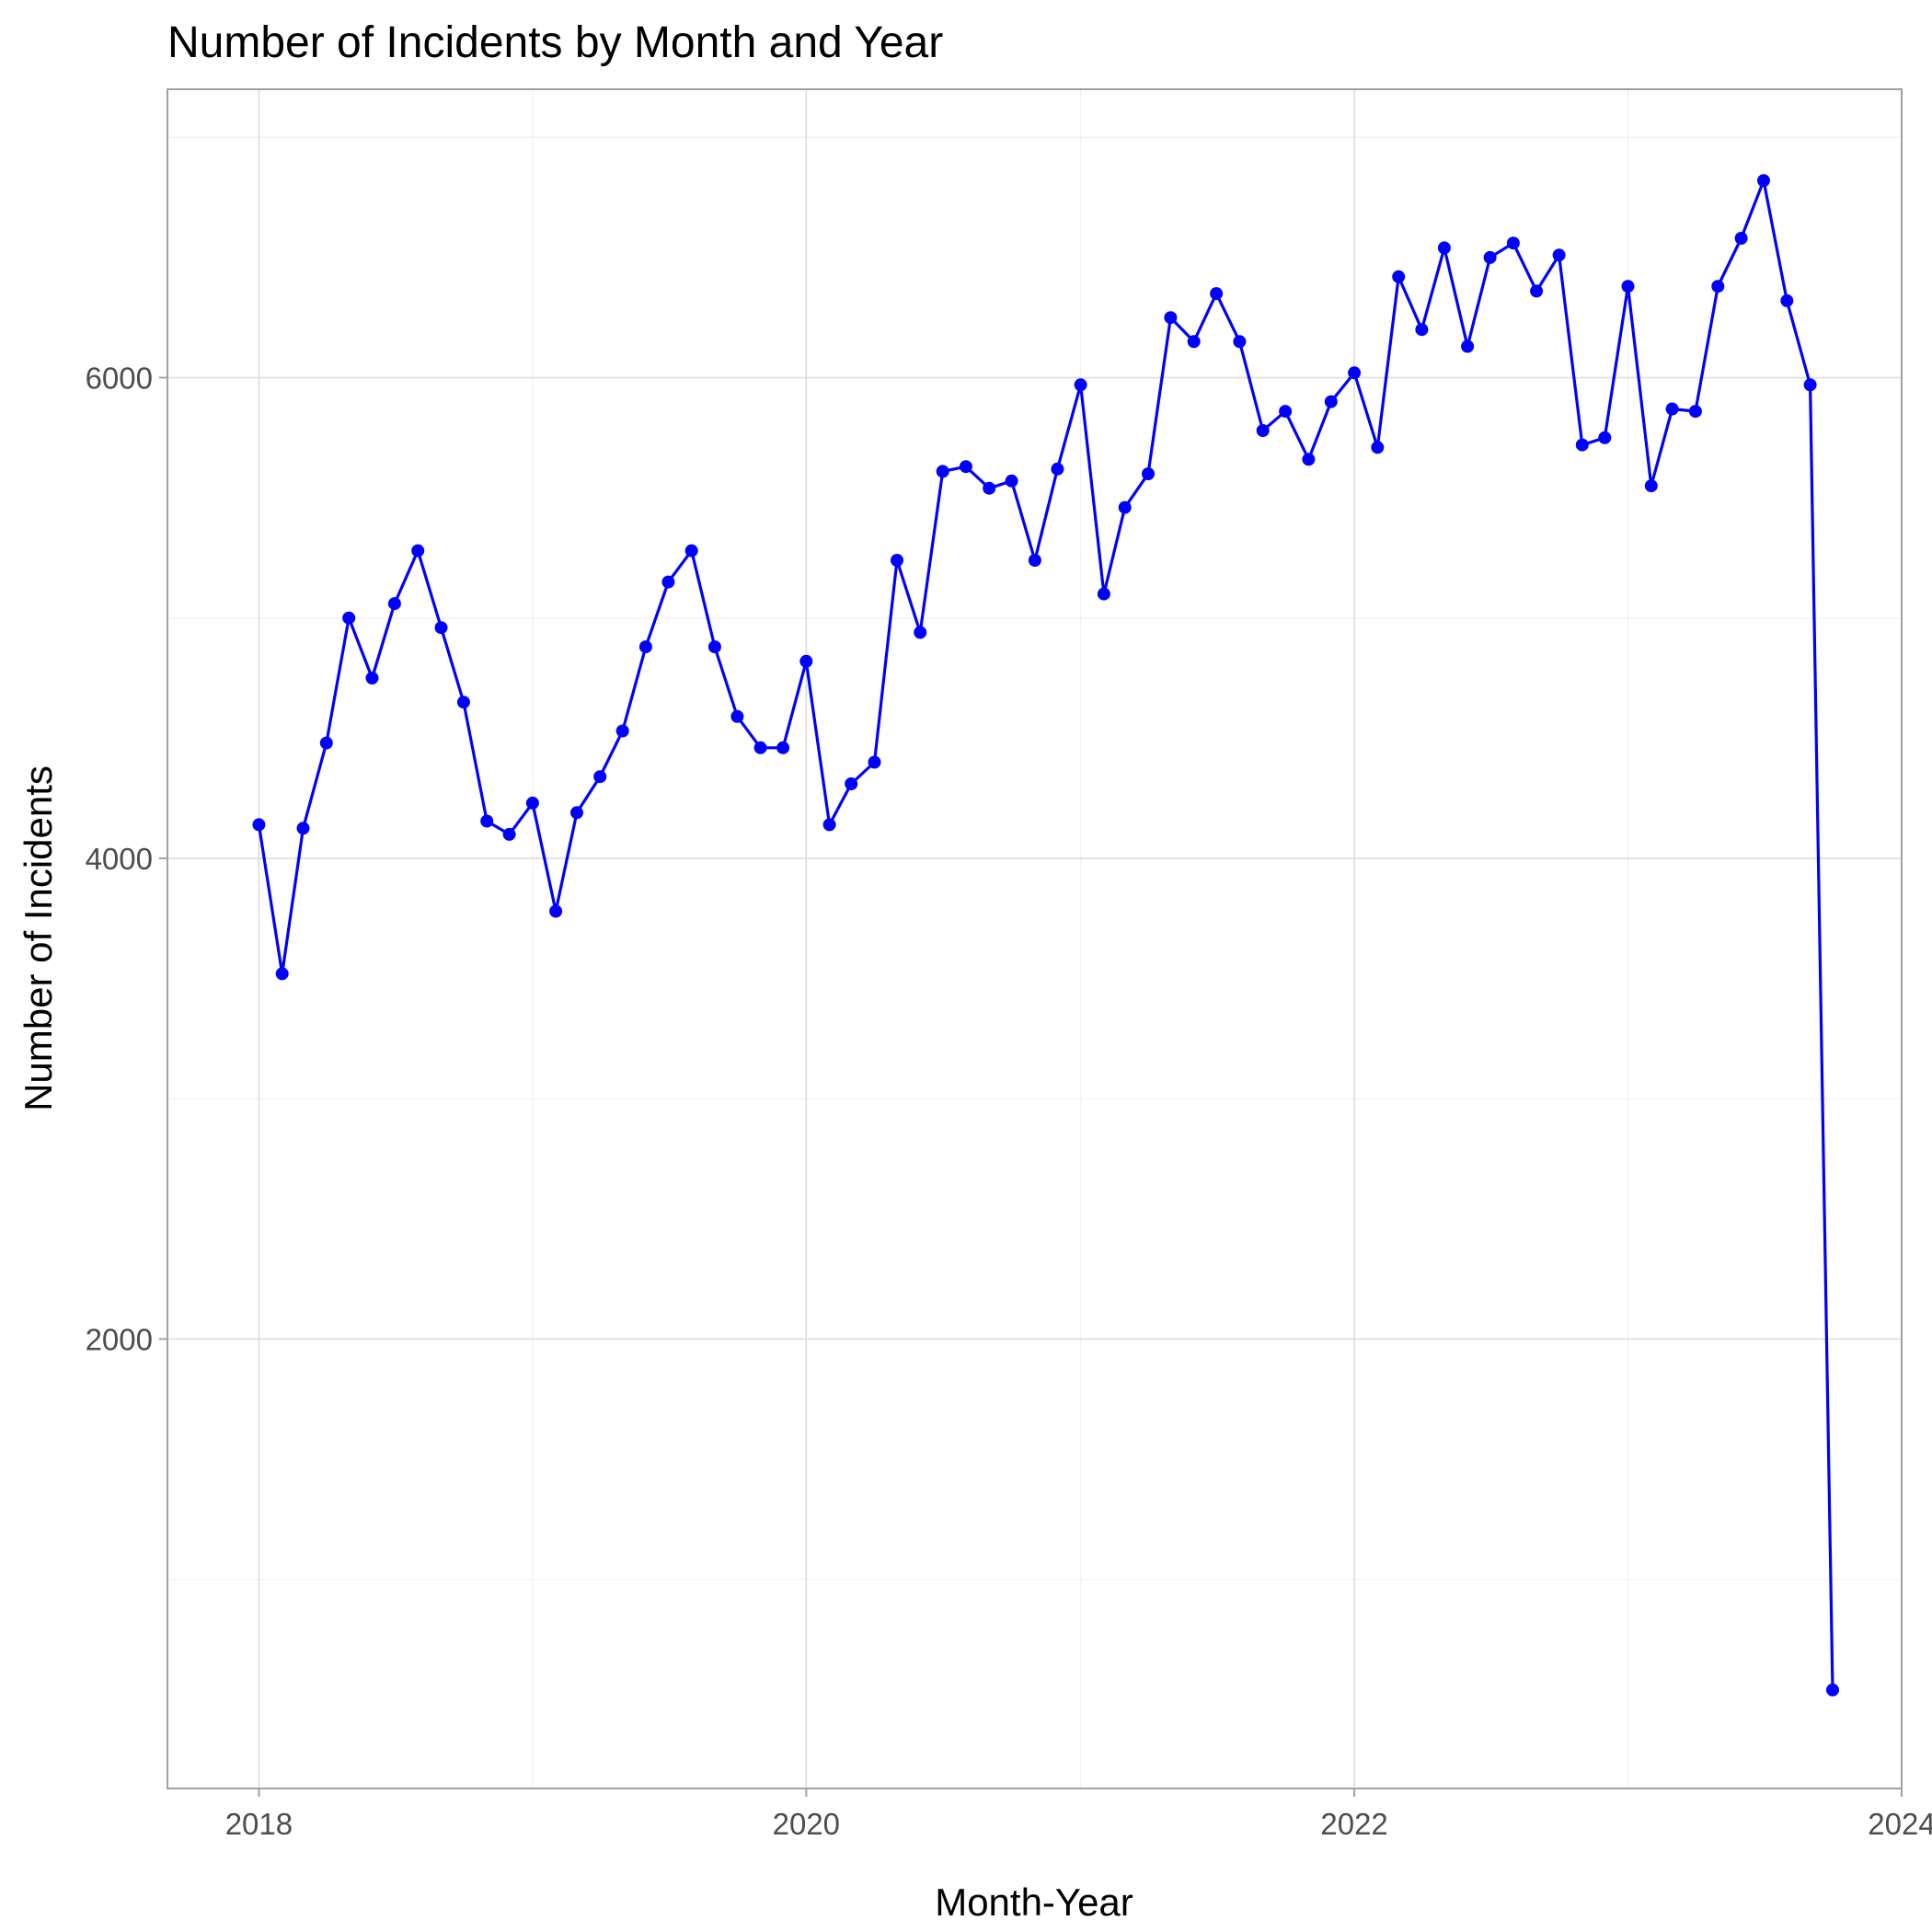 The width and height of the screenshot is (1932, 1932). Describe the element at coordinates (555, 42) in the screenshot. I see `chart-title: Number of Incidents by Month and Year` at that location.